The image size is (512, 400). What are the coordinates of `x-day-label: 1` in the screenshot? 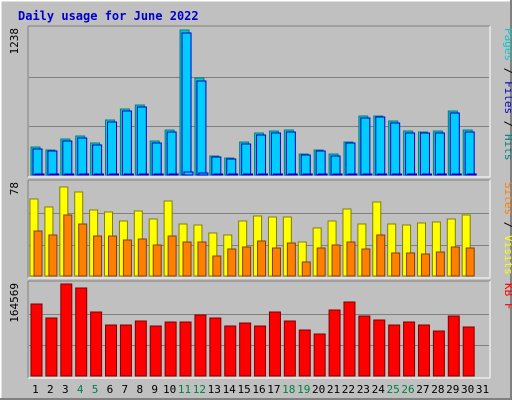 It's located at (35, 389).